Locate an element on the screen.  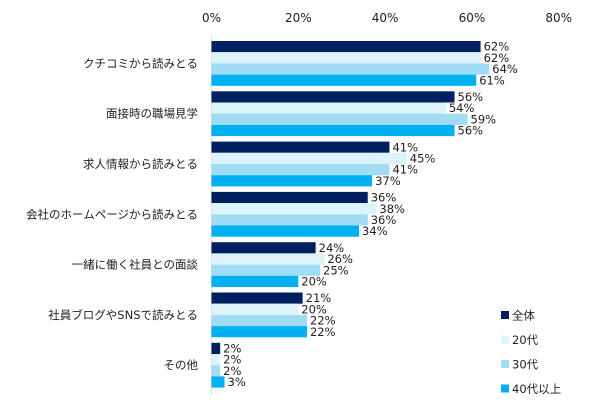
category-label: 一緒に働く社員との面談 is located at coordinates (135, 265).